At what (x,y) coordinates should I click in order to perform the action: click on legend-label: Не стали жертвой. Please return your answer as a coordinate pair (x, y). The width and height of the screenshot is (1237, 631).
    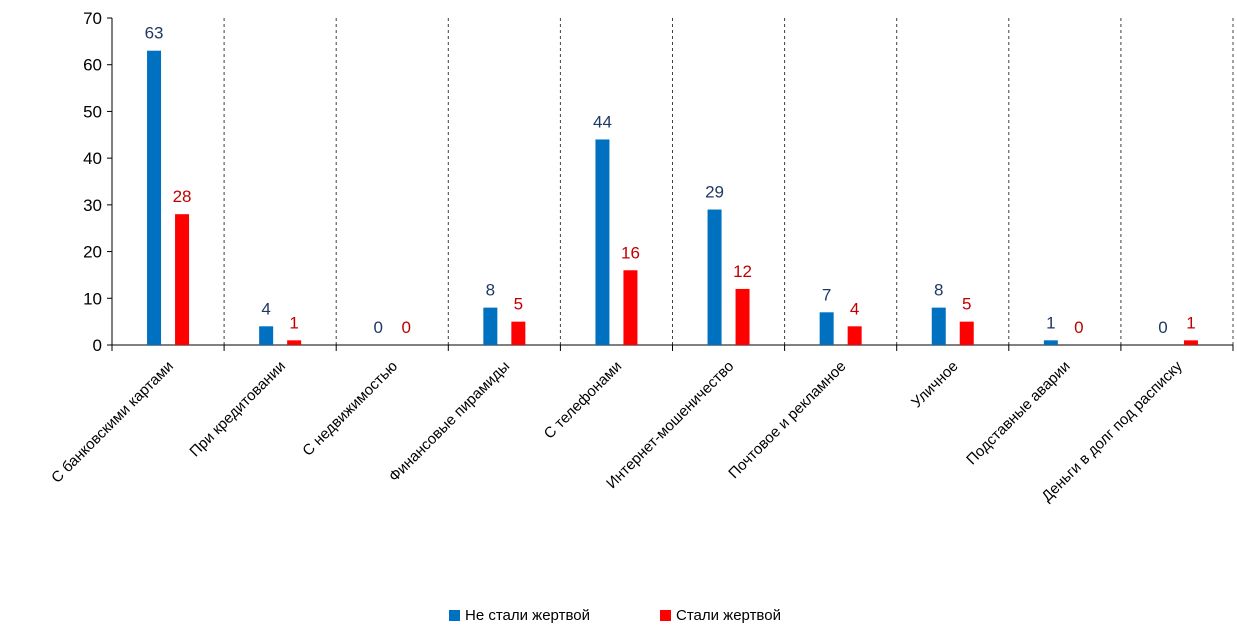
    Looking at the image, I should click on (527, 615).